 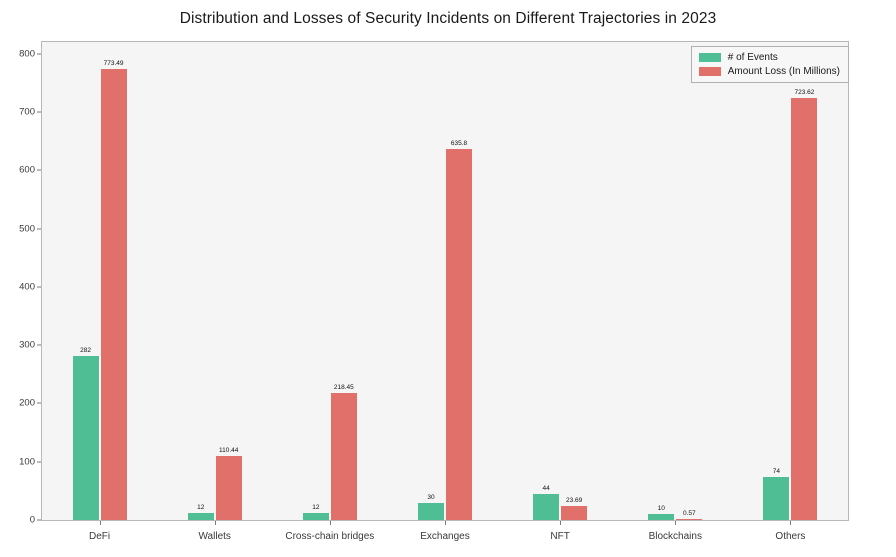 What do you see at coordinates (27, 54) in the screenshot?
I see `y-axis-tick-label: 800` at bounding box center [27, 54].